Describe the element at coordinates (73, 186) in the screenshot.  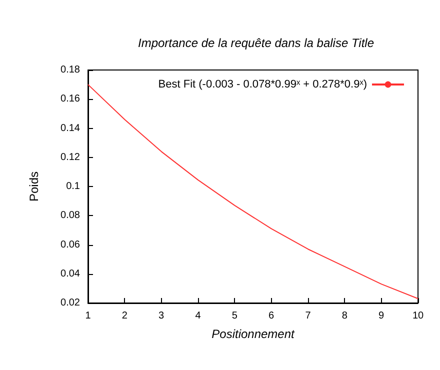
I see `y-tick-label: 0.1` at that location.